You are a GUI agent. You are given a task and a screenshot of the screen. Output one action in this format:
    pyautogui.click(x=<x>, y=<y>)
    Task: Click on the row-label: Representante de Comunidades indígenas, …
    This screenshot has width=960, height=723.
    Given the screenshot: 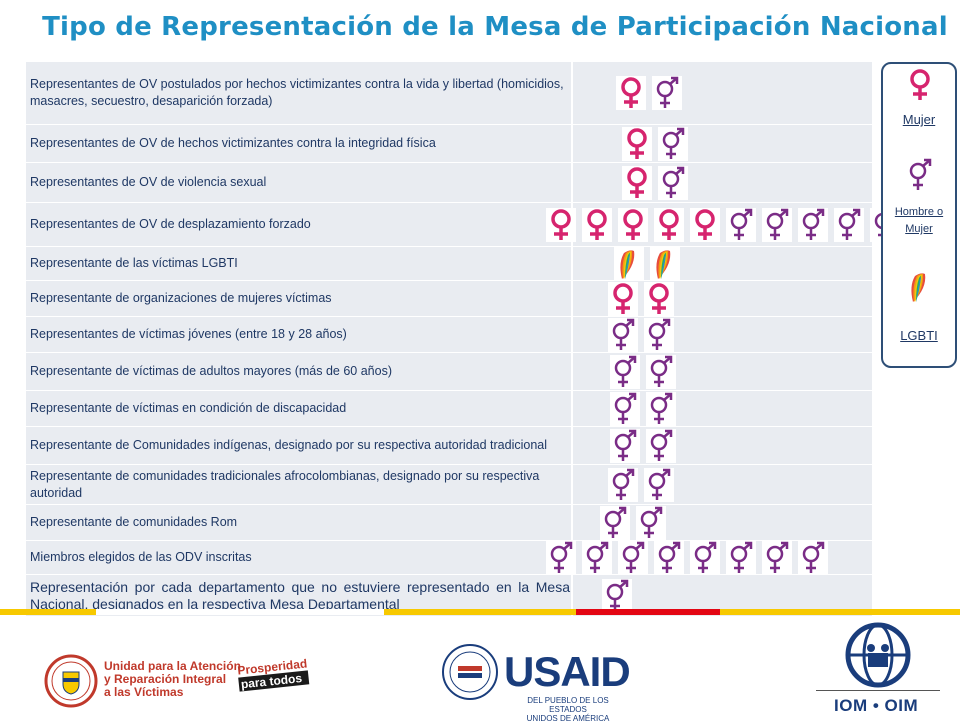 What is the action you would take?
    pyautogui.click(x=289, y=445)
    